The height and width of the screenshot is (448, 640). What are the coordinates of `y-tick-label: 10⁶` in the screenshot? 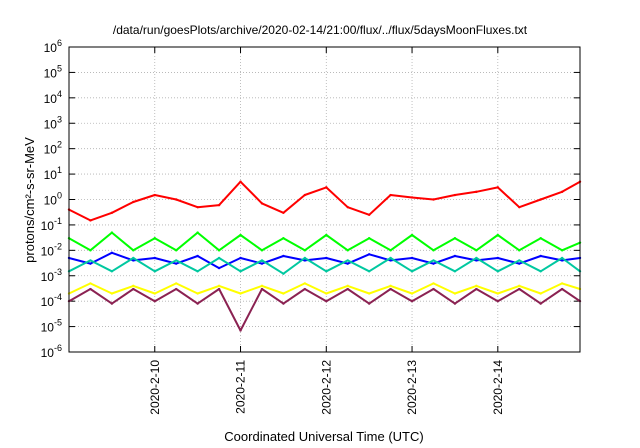 It's located at (53, 46).